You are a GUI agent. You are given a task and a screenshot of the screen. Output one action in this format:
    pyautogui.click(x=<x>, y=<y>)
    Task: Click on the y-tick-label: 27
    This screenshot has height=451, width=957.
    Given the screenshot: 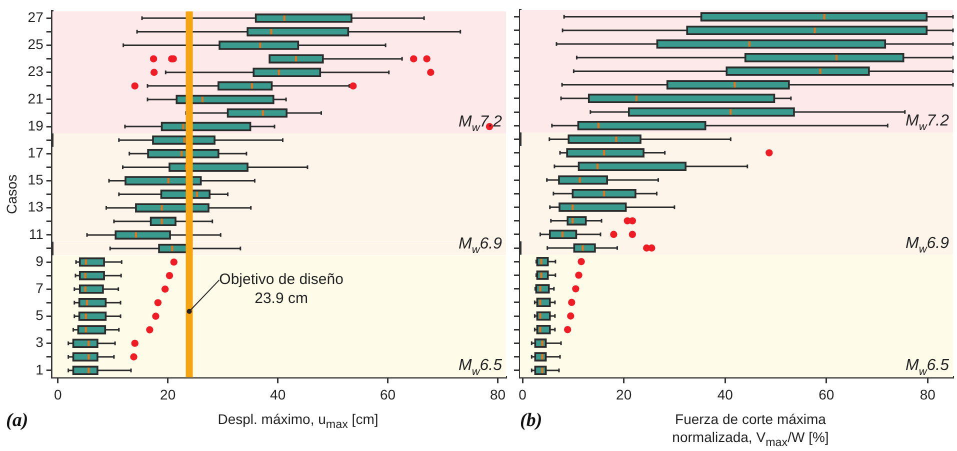 What is the action you would take?
    pyautogui.click(x=36, y=17)
    